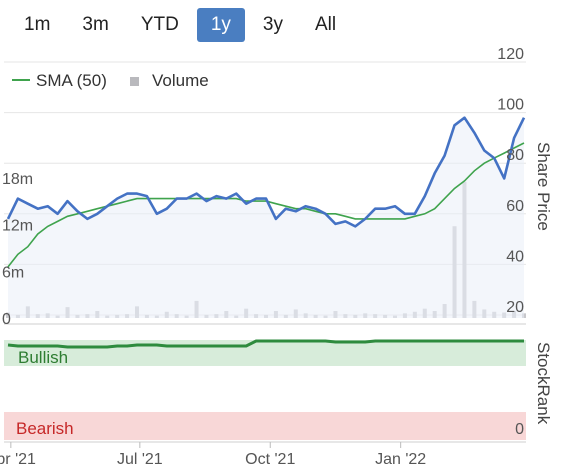 The height and width of the screenshot is (468, 564). Describe the element at coordinates (515, 206) in the screenshot. I see `price-tick-label: 60` at that location.